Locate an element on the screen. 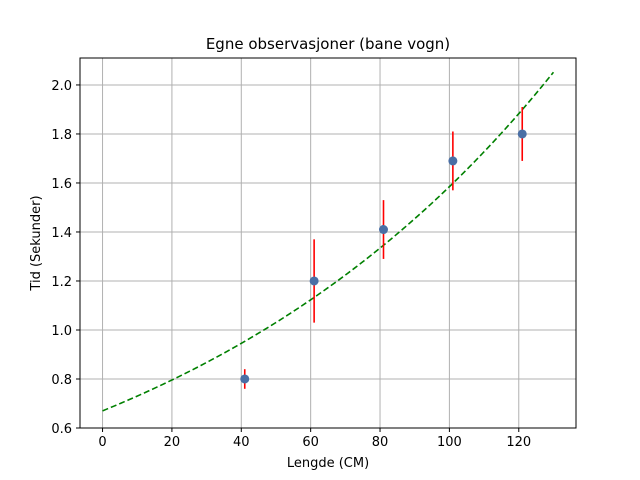 Image resolution: width=640 pixels, height=480 pixels. x-tick-label: 40 is located at coordinates (241, 442).